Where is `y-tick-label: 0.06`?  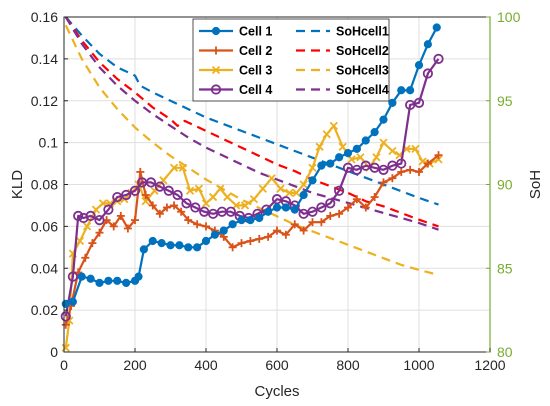
y-tick-label: 0.06 is located at coordinates (44, 226).